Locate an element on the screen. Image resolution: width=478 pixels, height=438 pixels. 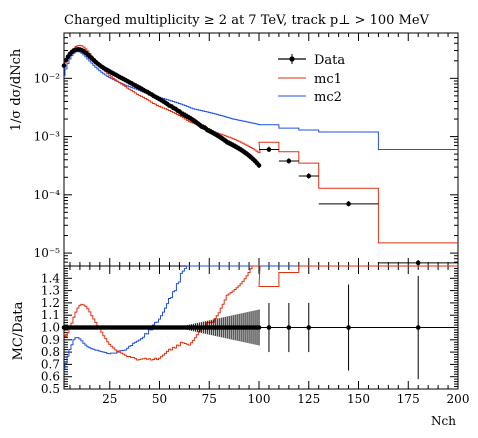
legend-label-mc2: mc2 is located at coordinates (328, 97).